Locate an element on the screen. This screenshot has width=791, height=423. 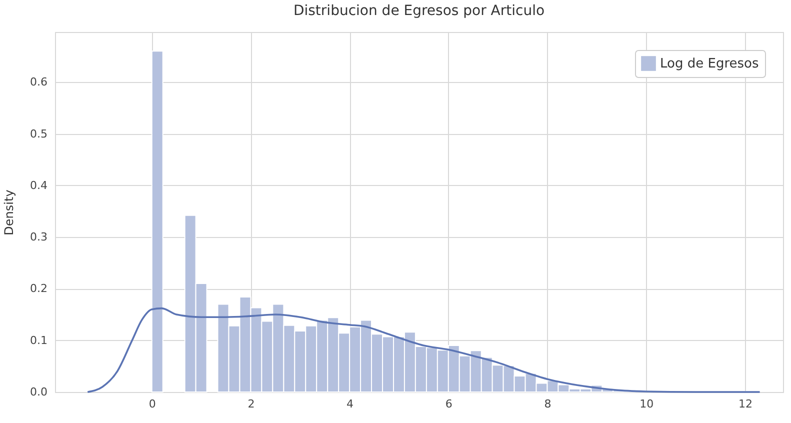
chart-title: Distribucion de Egresos por Articulo is located at coordinates (419, 11).